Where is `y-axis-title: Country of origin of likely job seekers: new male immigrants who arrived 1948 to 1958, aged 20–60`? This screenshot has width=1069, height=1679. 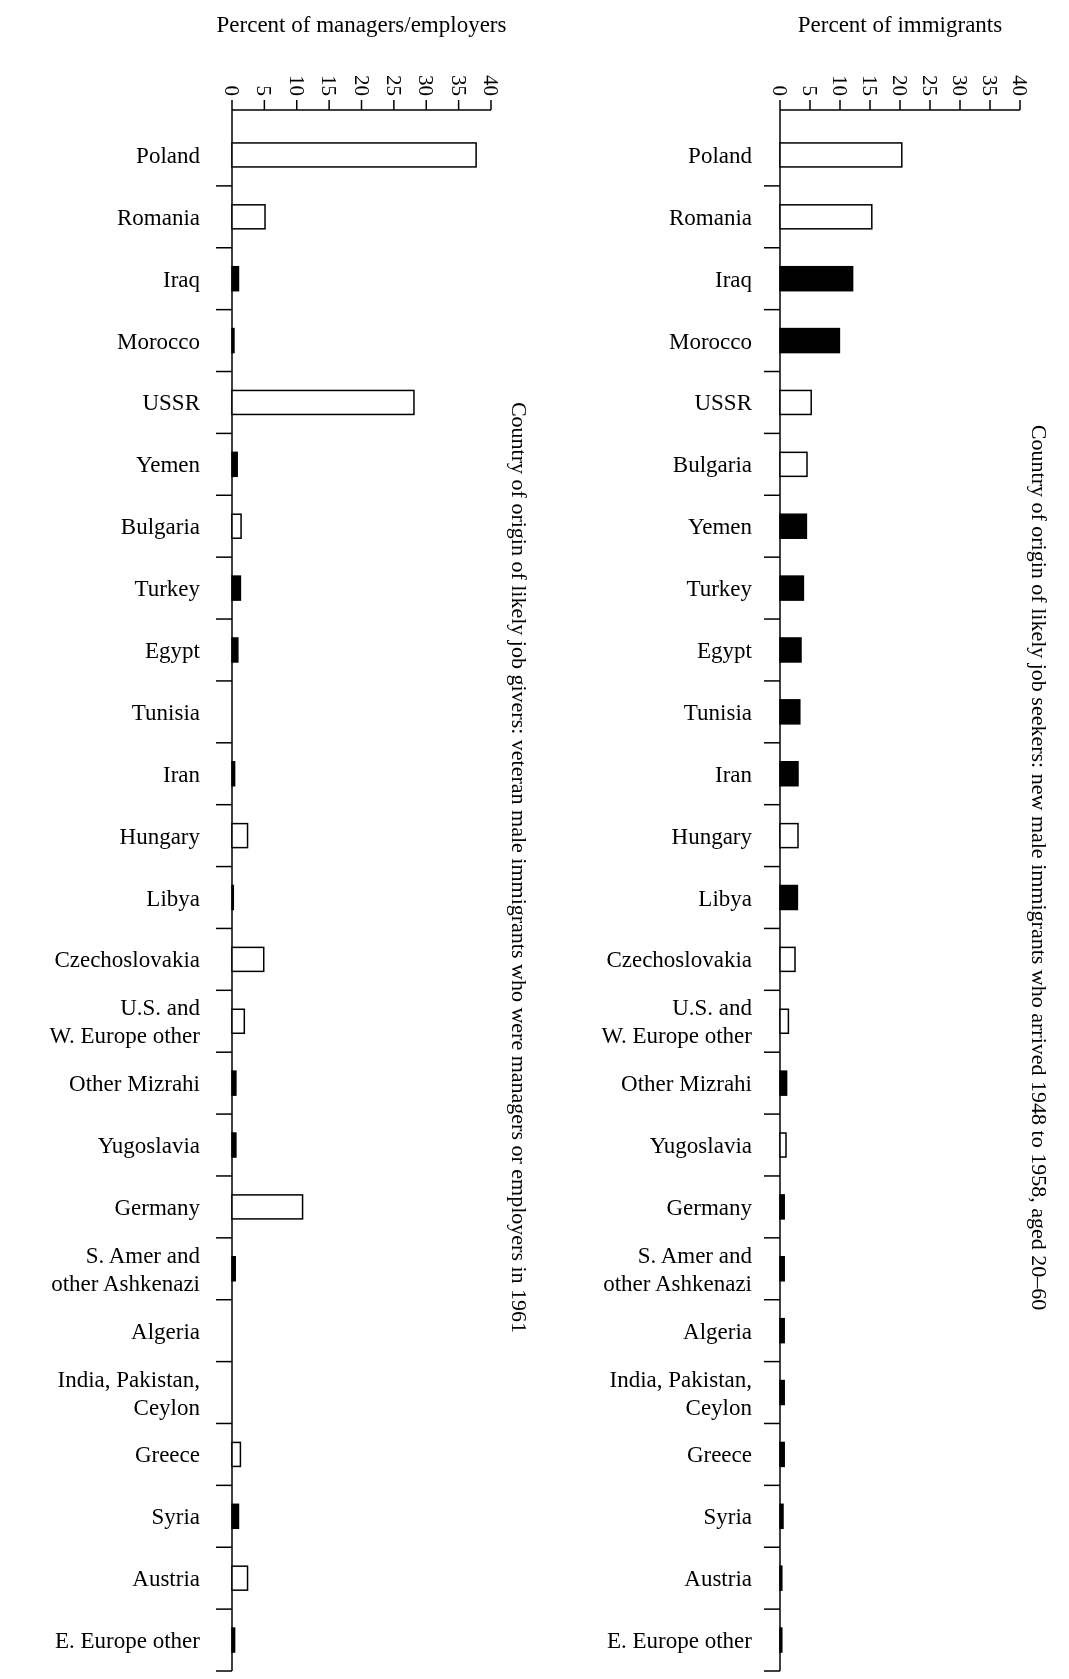
y-axis-title: Country of origin of likely job seekers: new male immigrants who arrived 1948 to 1958, aged 20–60 is located at coordinates (1039, 867).